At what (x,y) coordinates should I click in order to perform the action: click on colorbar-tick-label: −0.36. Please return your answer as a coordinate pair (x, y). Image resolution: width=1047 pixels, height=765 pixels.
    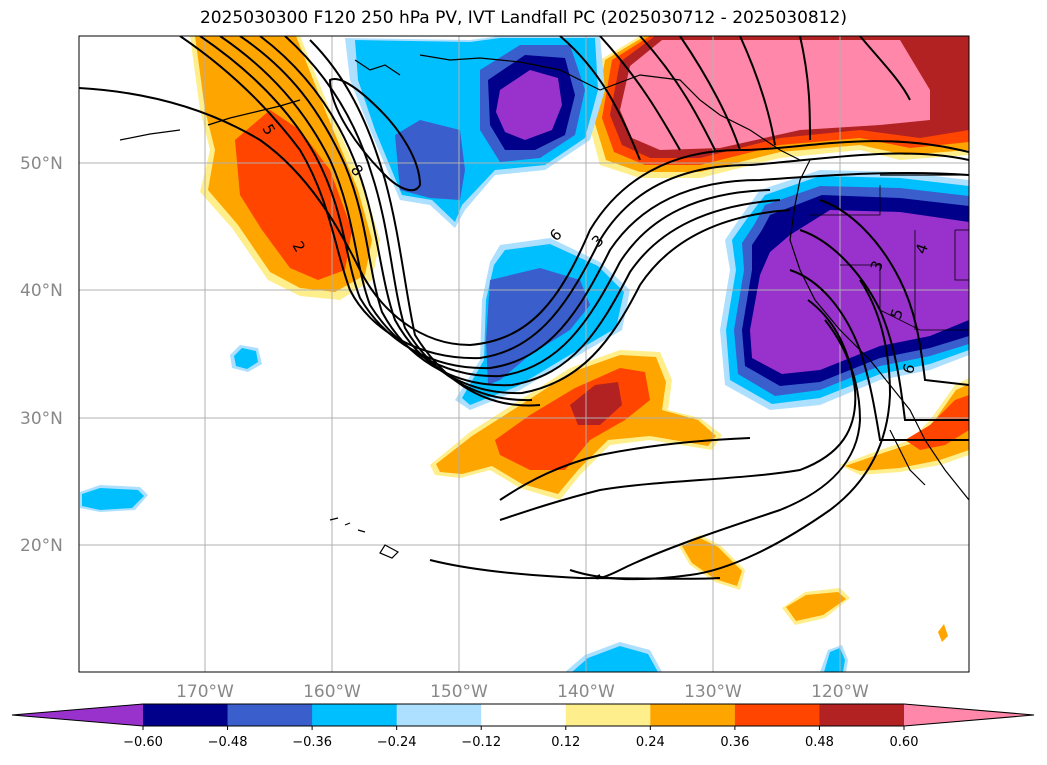
    Looking at the image, I should click on (312, 742).